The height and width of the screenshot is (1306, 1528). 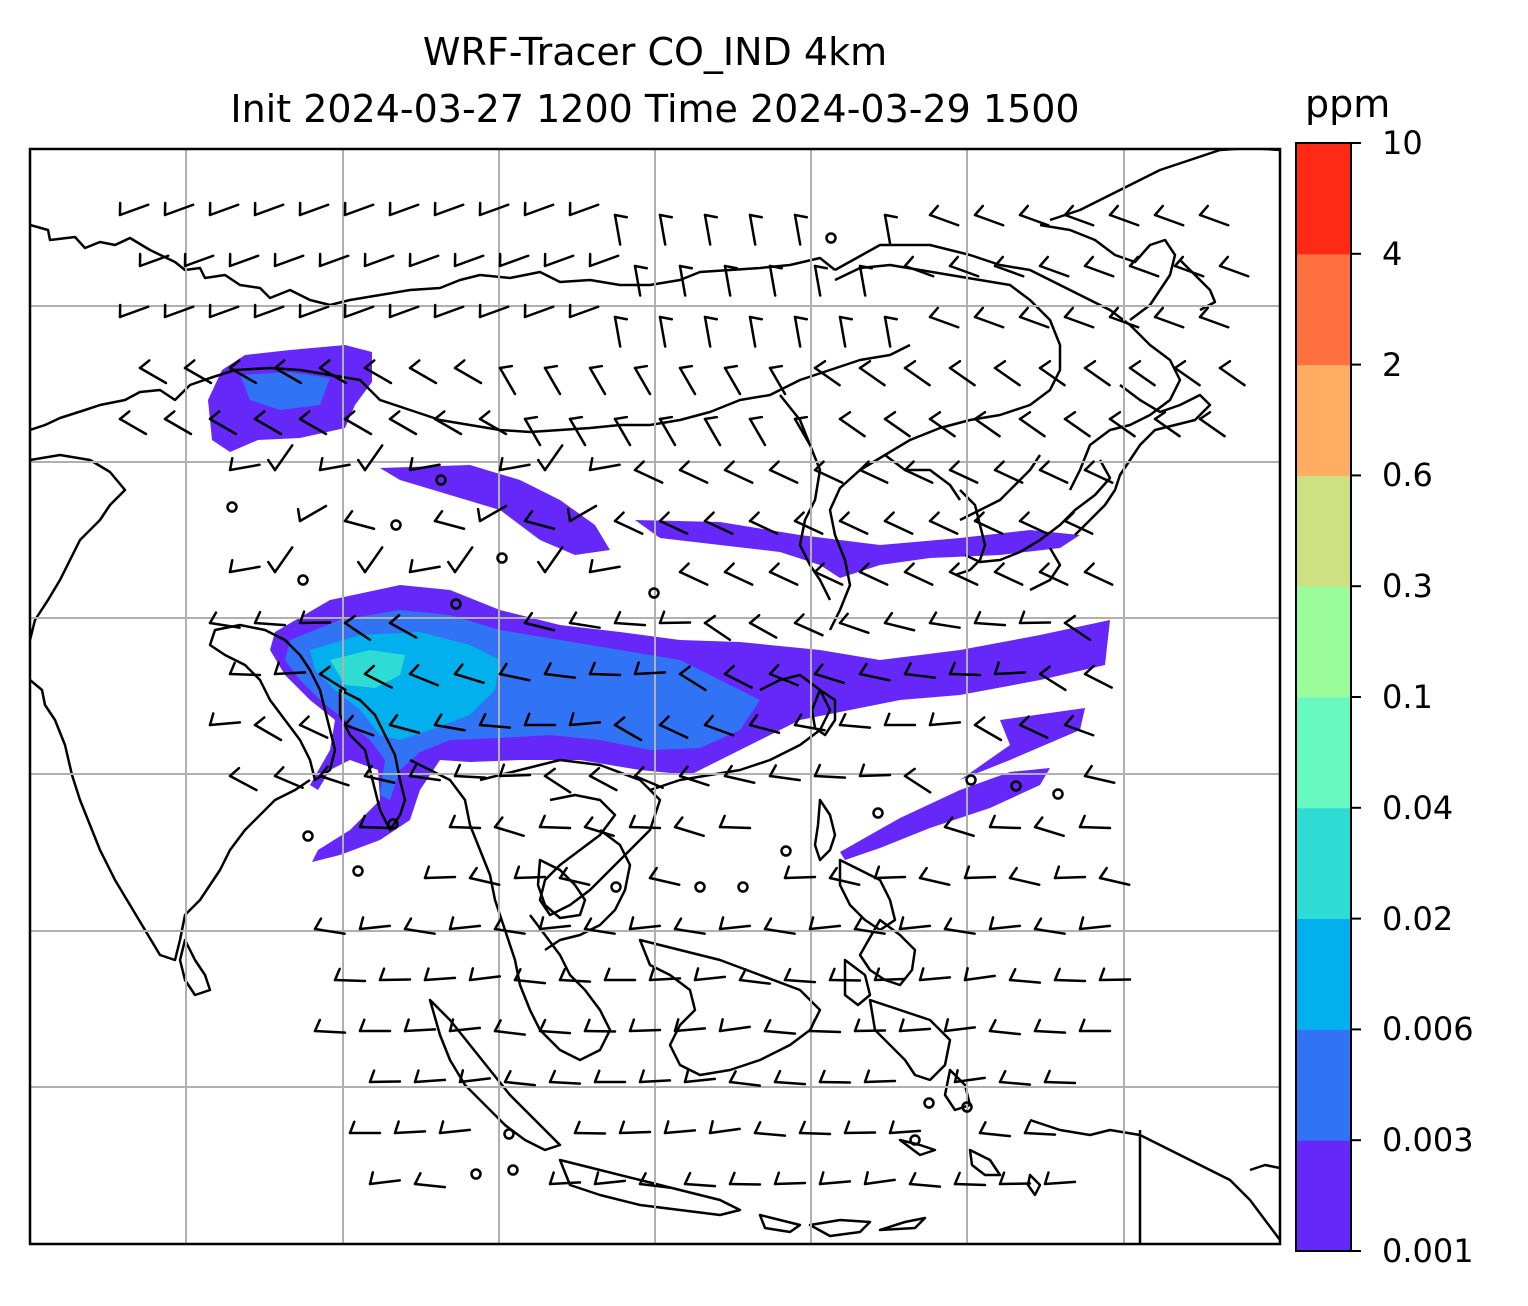 I want to click on colorbar-tick-label: 4, so click(x=1392, y=253).